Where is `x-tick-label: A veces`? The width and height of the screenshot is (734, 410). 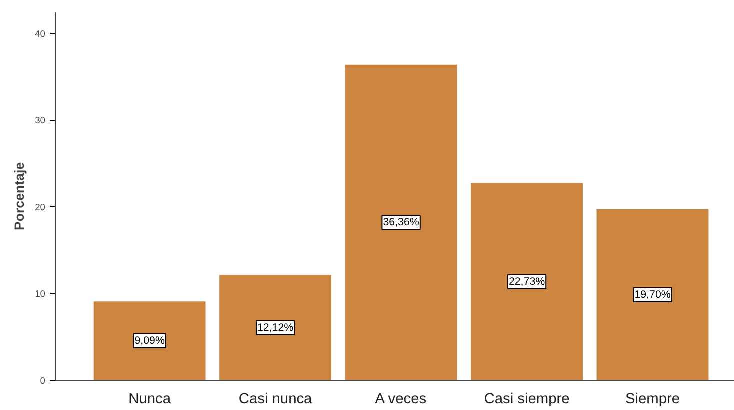
x-tick-label: A veces is located at coordinates (401, 400).